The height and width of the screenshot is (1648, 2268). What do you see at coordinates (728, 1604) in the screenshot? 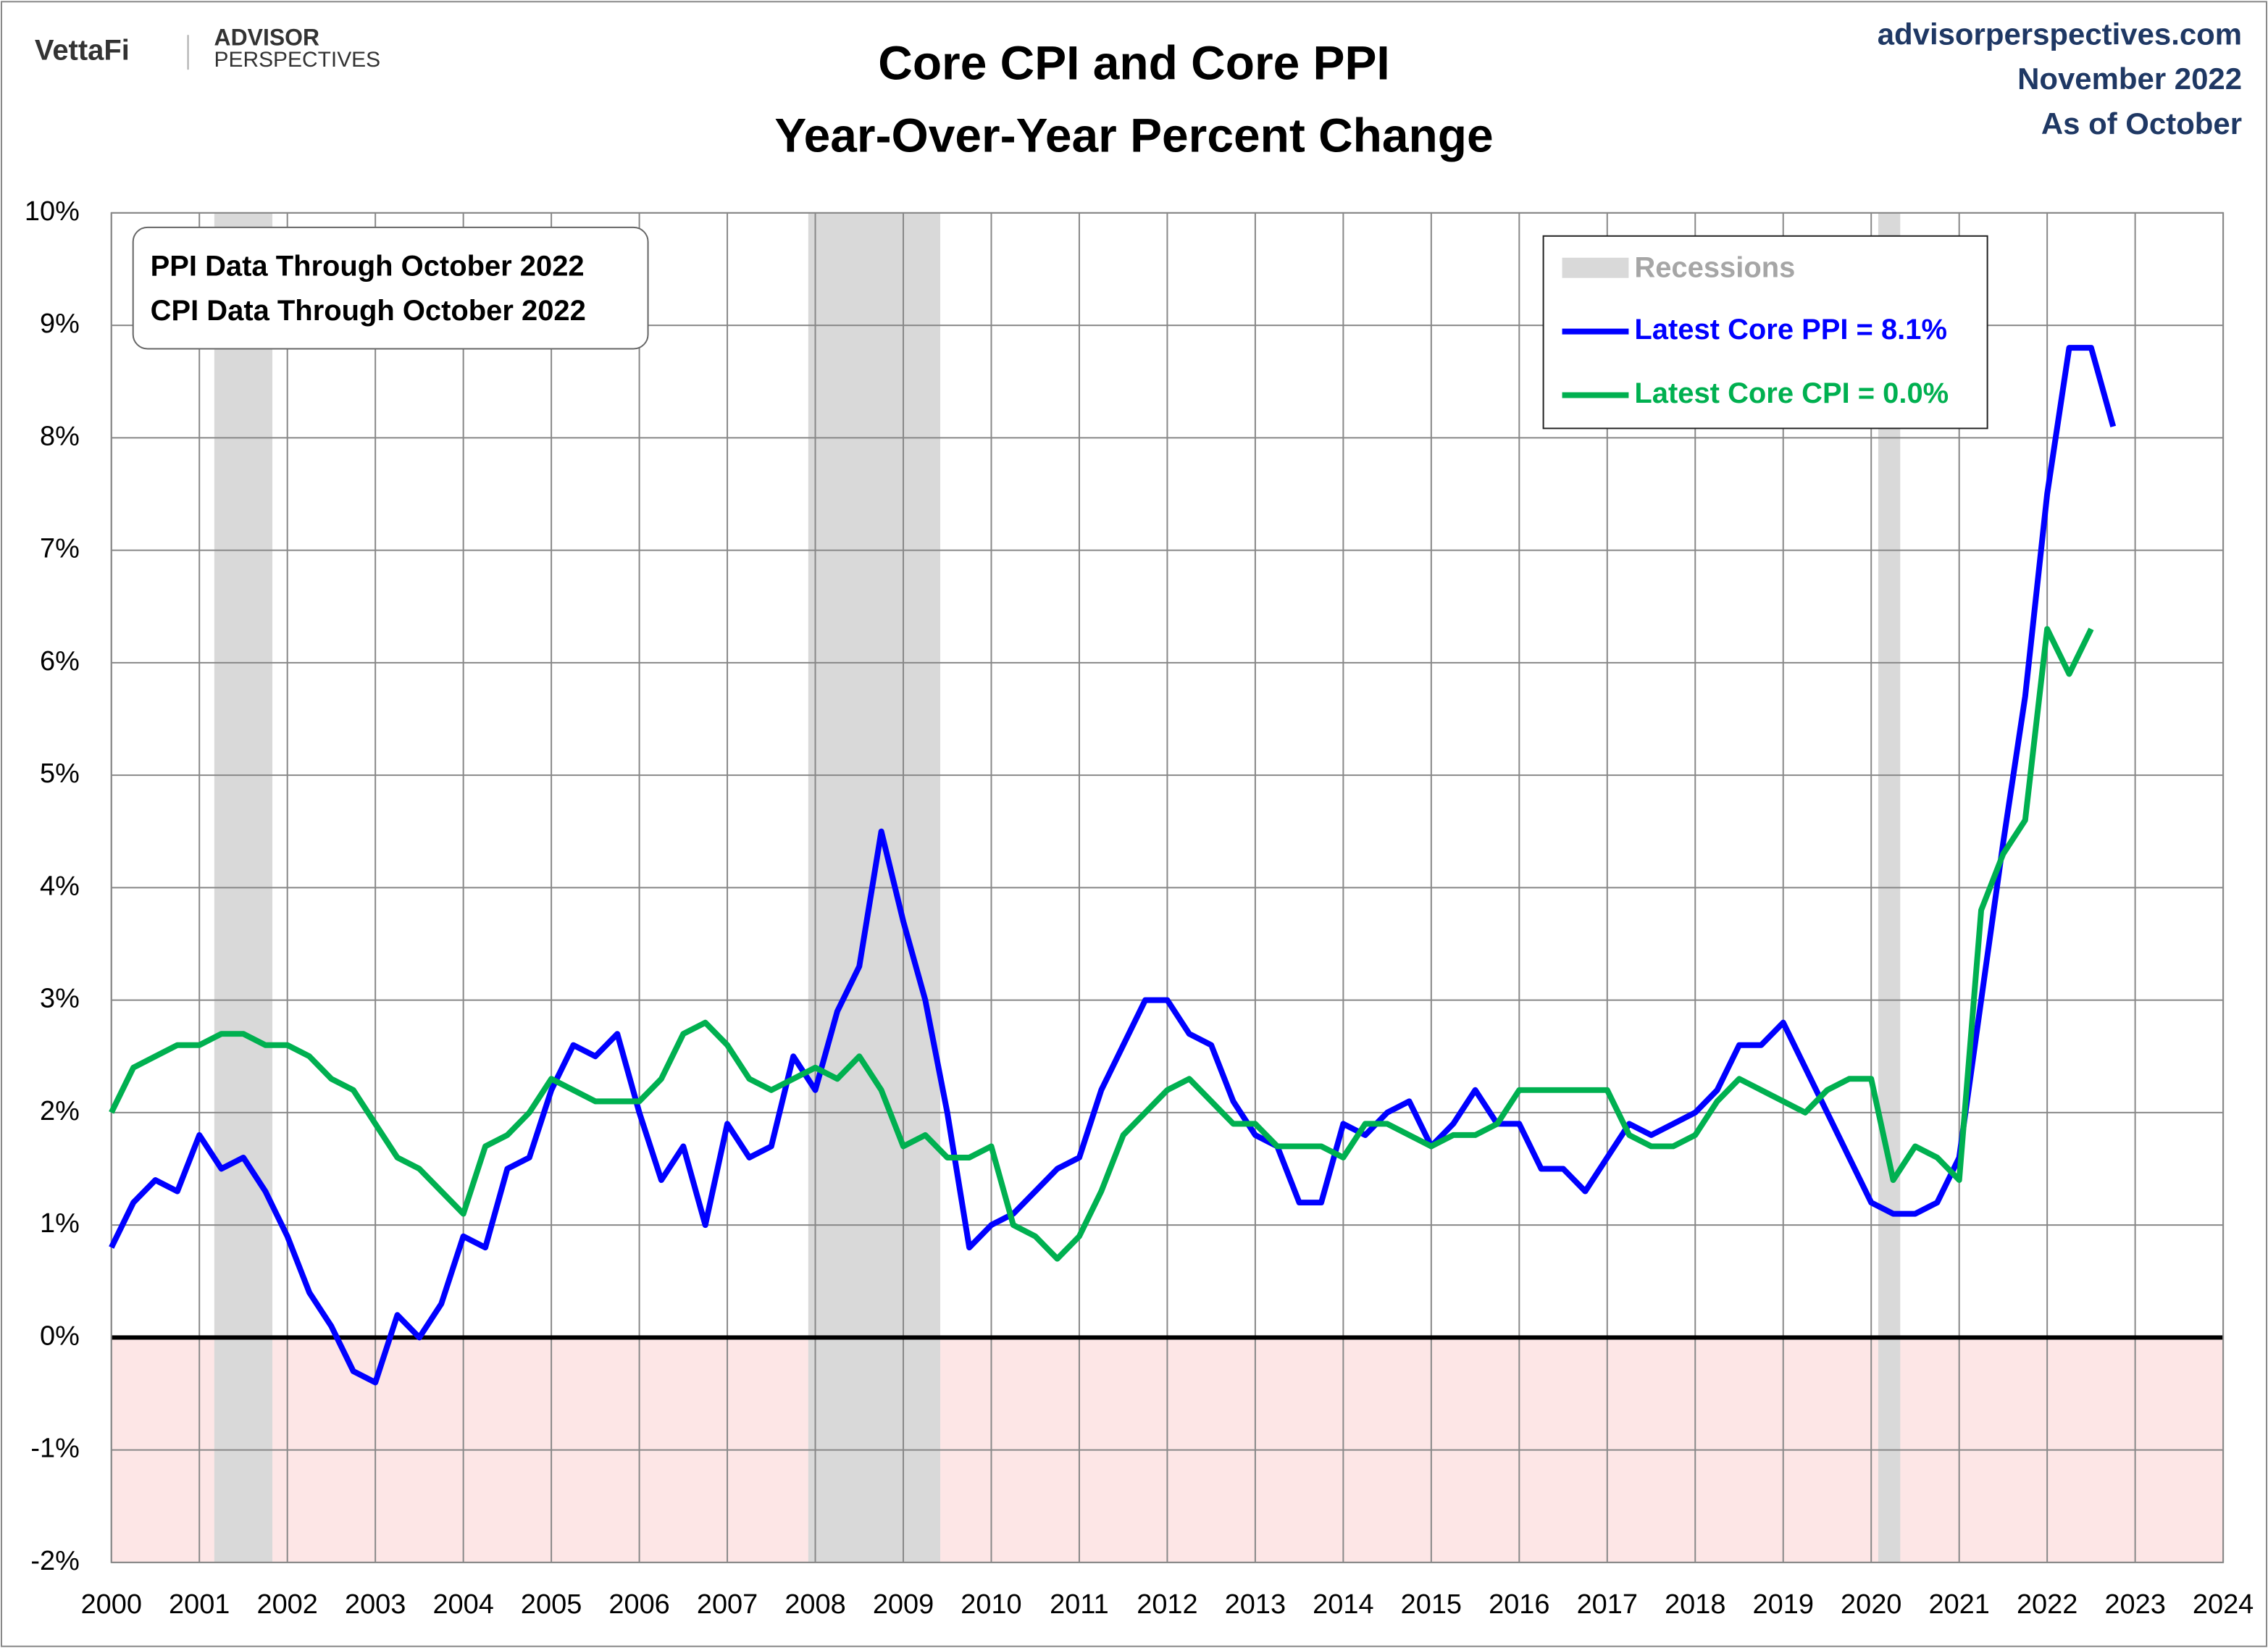
I see `x-tick-label: 2007` at bounding box center [728, 1604].